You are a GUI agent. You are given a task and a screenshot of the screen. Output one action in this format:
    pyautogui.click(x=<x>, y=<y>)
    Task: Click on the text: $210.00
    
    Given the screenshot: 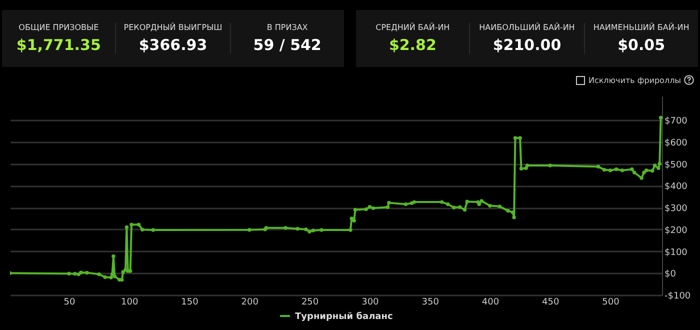 What is the action you would take?
    pyautogui.click(x=527, y=45)
    